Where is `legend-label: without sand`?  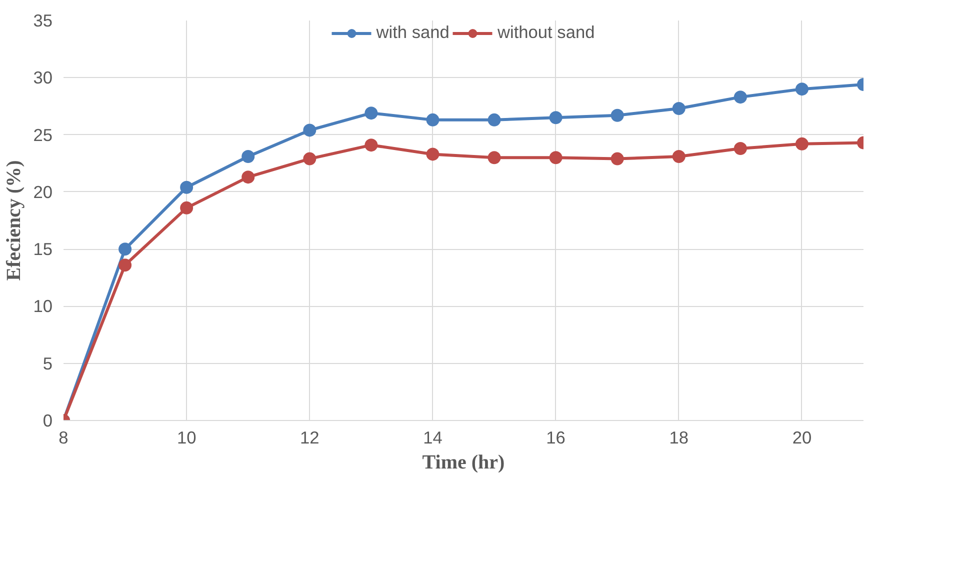 legend-label: without sand is located at coordinates (546, 32).